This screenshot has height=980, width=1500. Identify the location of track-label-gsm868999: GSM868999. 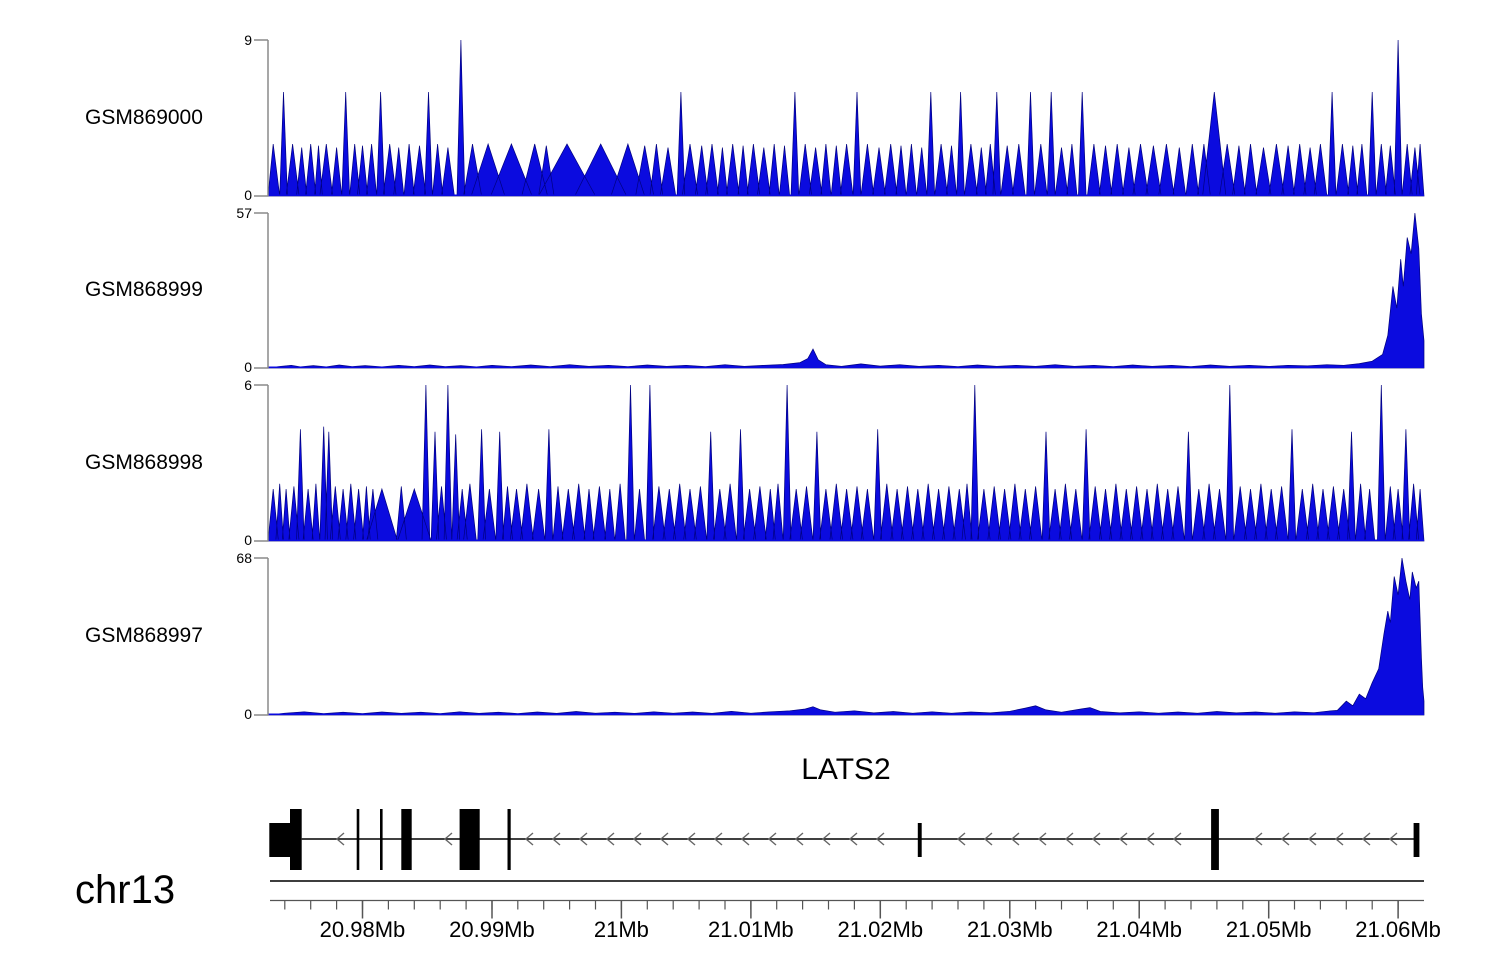
(144, 289).